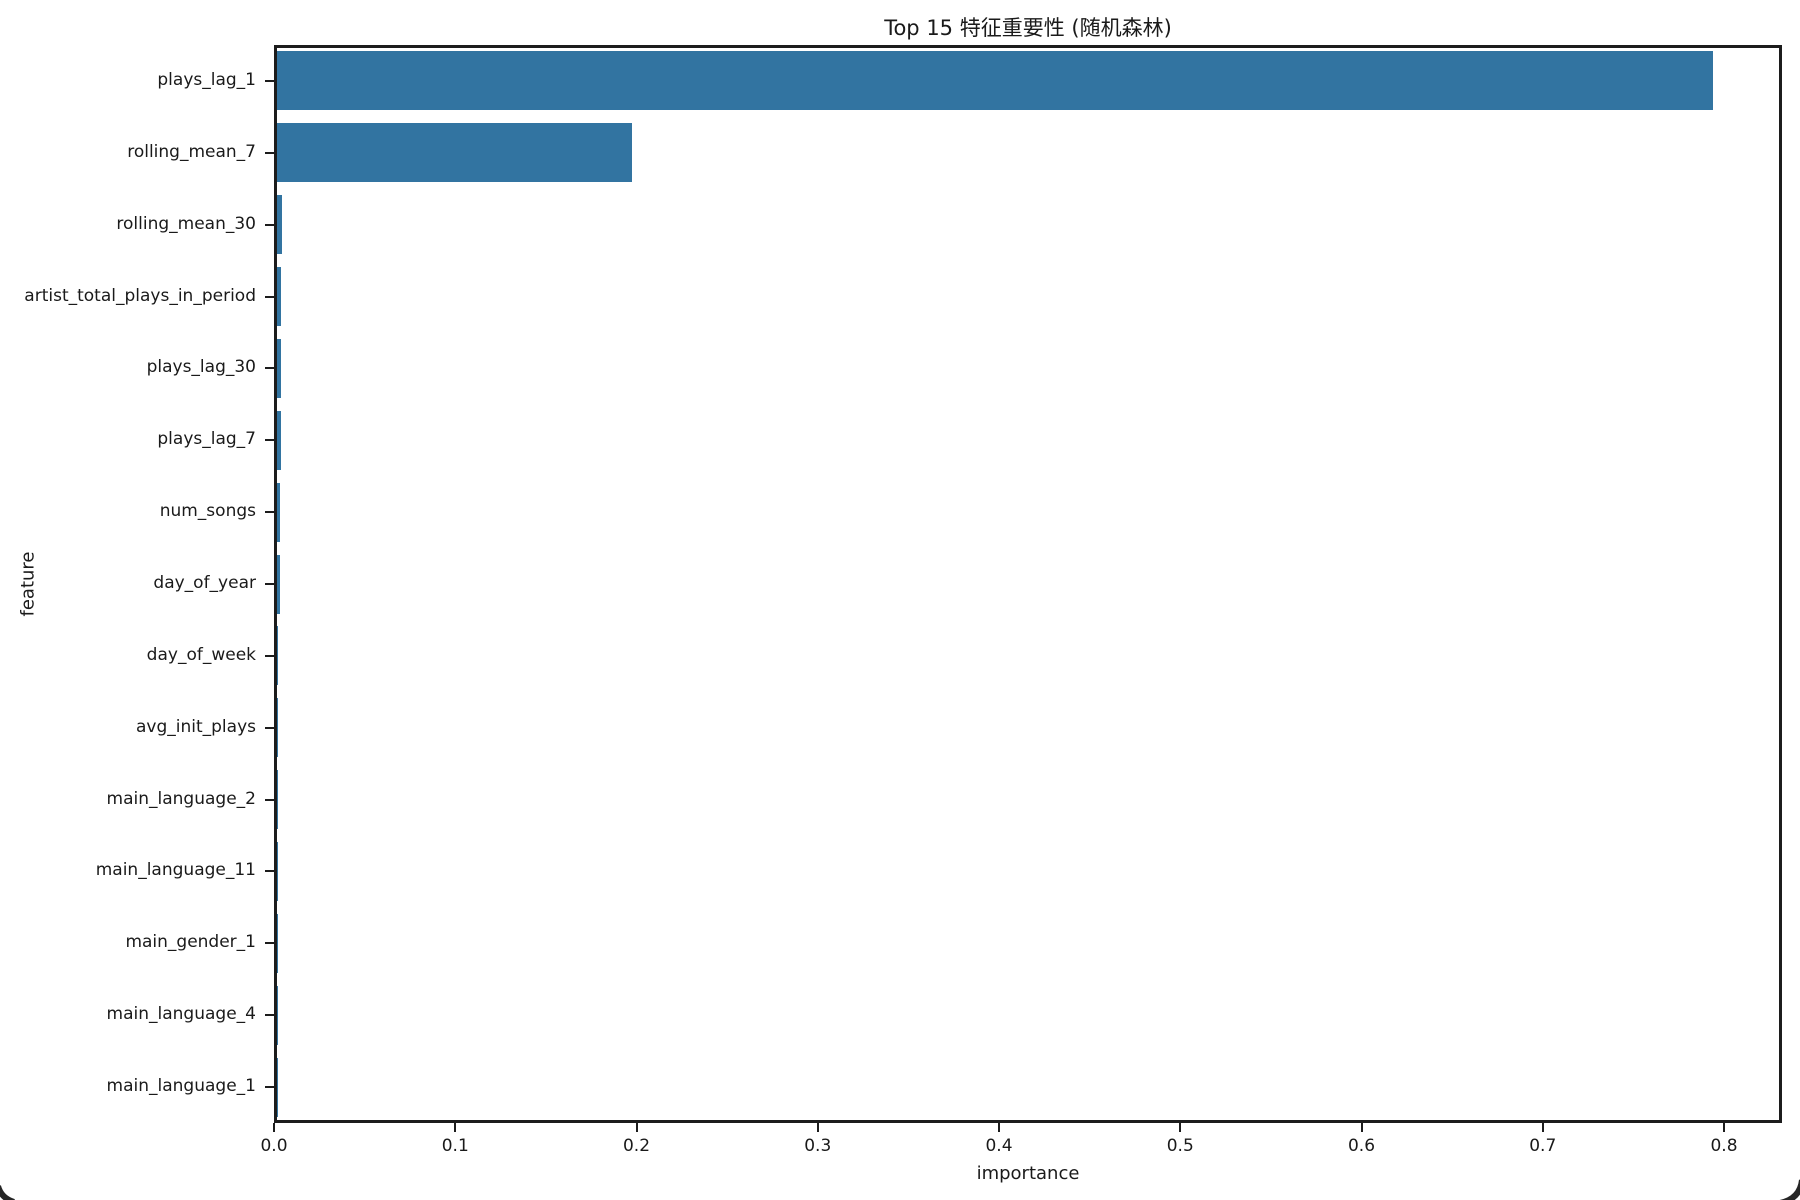 The image size is (1800, 1200). Describe the element at coordinates (1028, 1173) in the screenshot. I see `x-axis-label: importance` at that location.